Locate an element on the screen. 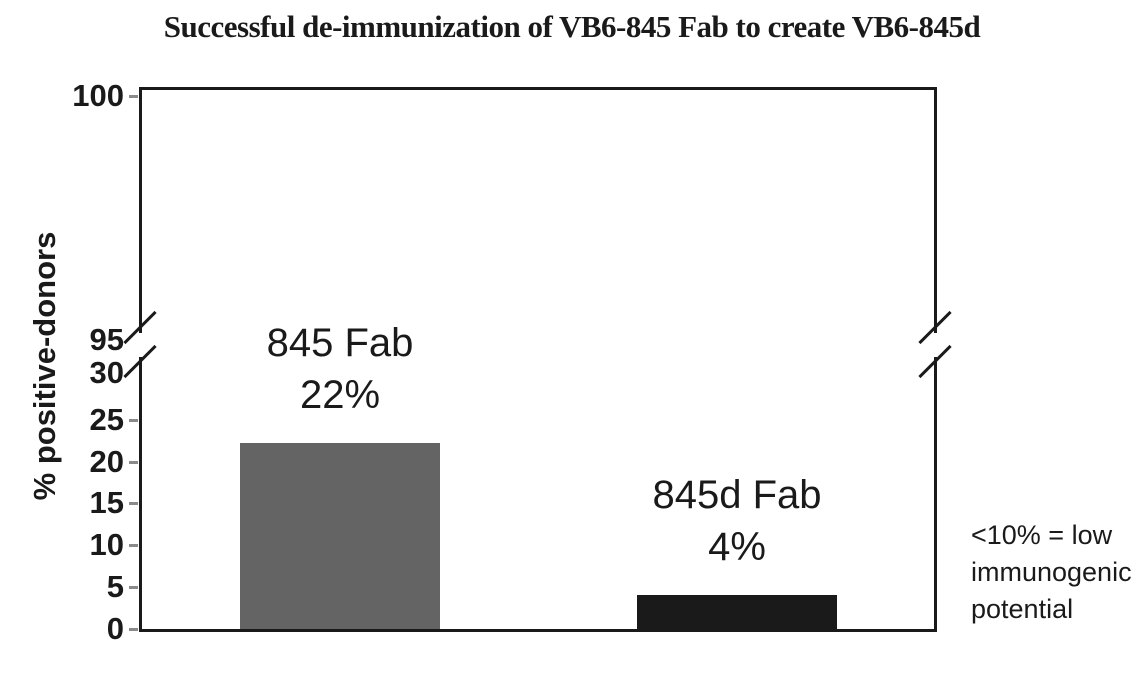 This screenshot has height=674, width=1144. y-tick-label: 100 is located at coordinates (98, 95).